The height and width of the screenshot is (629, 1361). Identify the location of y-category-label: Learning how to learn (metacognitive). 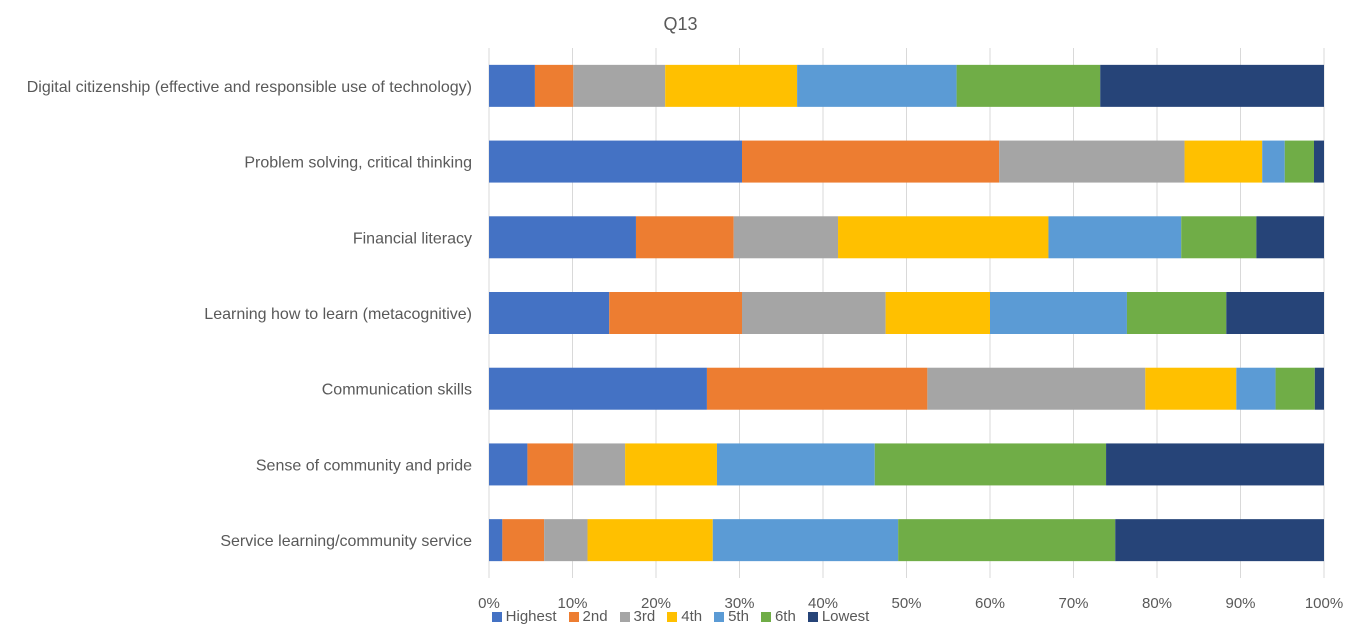
(338, 314).